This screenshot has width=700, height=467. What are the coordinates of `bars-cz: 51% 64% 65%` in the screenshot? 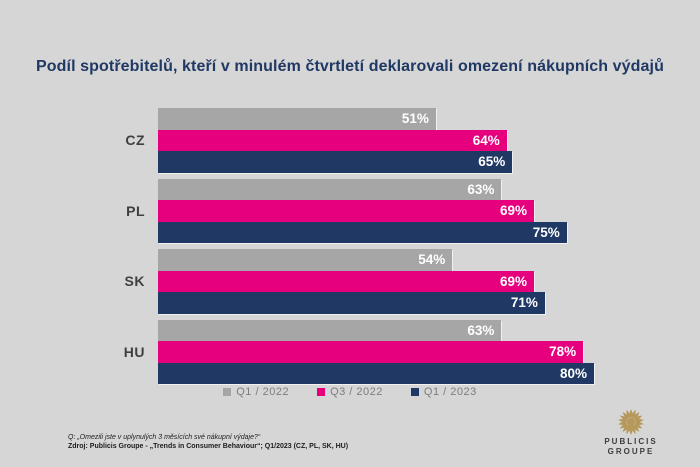 It's located at (429, 140).